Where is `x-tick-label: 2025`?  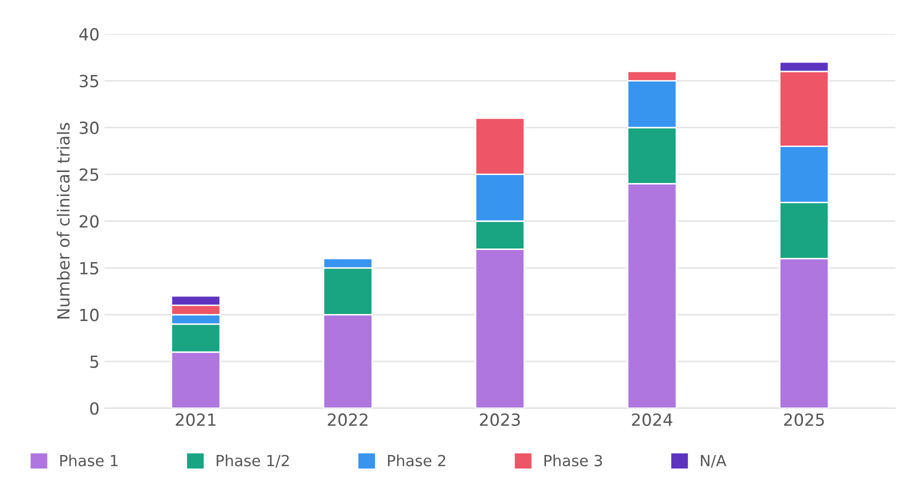
x-tick-label: 2025 is located at coordinates (804, 419).